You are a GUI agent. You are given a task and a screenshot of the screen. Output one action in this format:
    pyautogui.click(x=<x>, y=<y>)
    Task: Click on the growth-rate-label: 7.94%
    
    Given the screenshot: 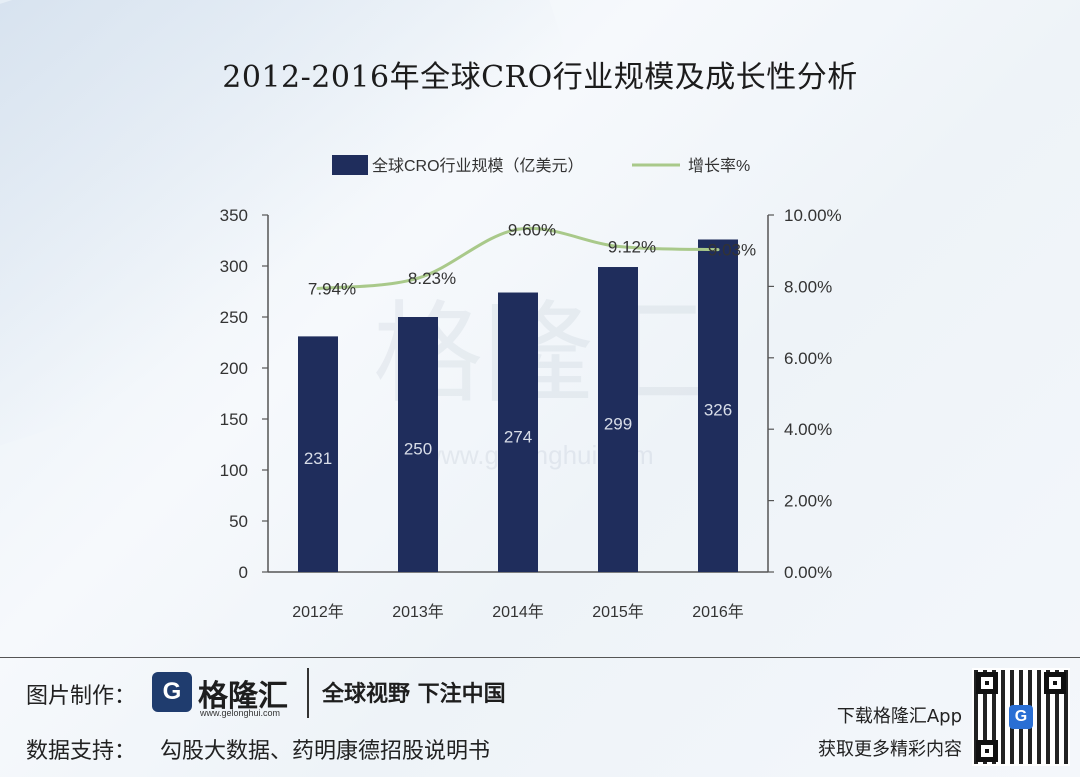 What is the action you would take?
    pyautogui.click(x=332, y=289)
    